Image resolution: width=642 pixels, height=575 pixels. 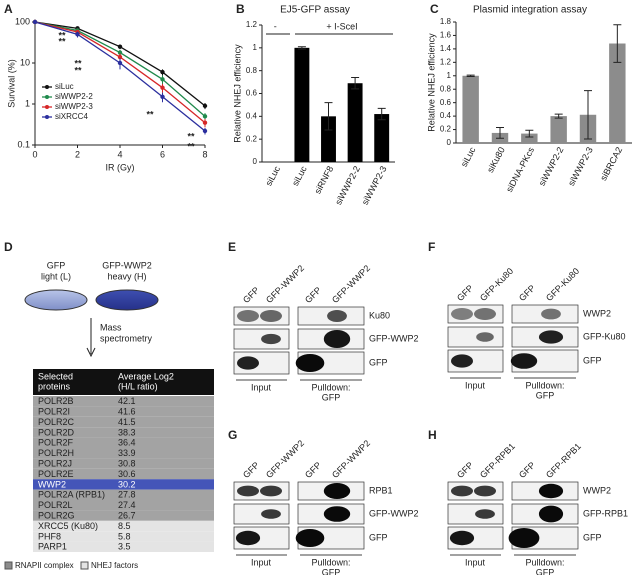 I want to click on y-axis-label: Relative NHEJ efficiency, so click(x=237, y=93).